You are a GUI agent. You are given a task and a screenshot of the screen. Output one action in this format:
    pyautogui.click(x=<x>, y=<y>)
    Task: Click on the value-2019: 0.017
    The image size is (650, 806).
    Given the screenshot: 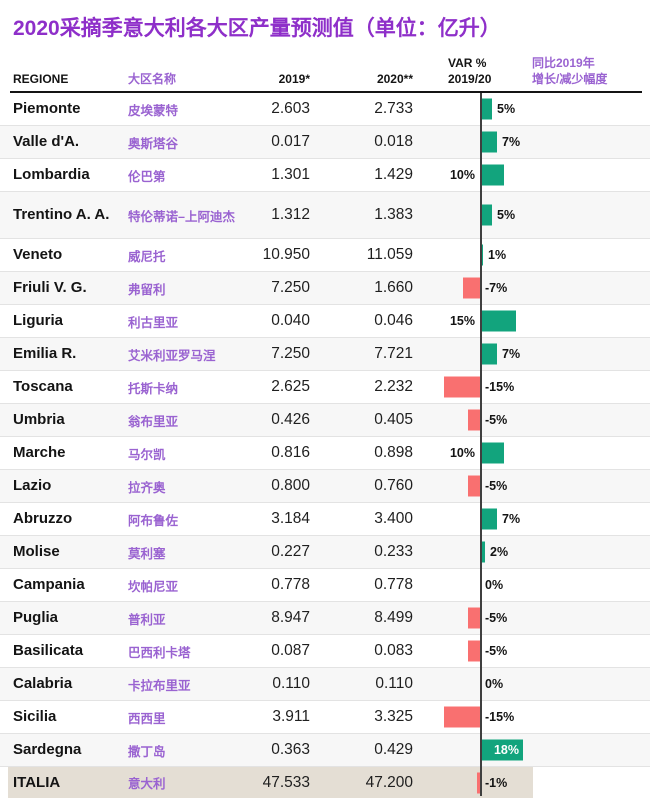 What is the action you would take?
    pyautogui.click(x=290, y=142)
    